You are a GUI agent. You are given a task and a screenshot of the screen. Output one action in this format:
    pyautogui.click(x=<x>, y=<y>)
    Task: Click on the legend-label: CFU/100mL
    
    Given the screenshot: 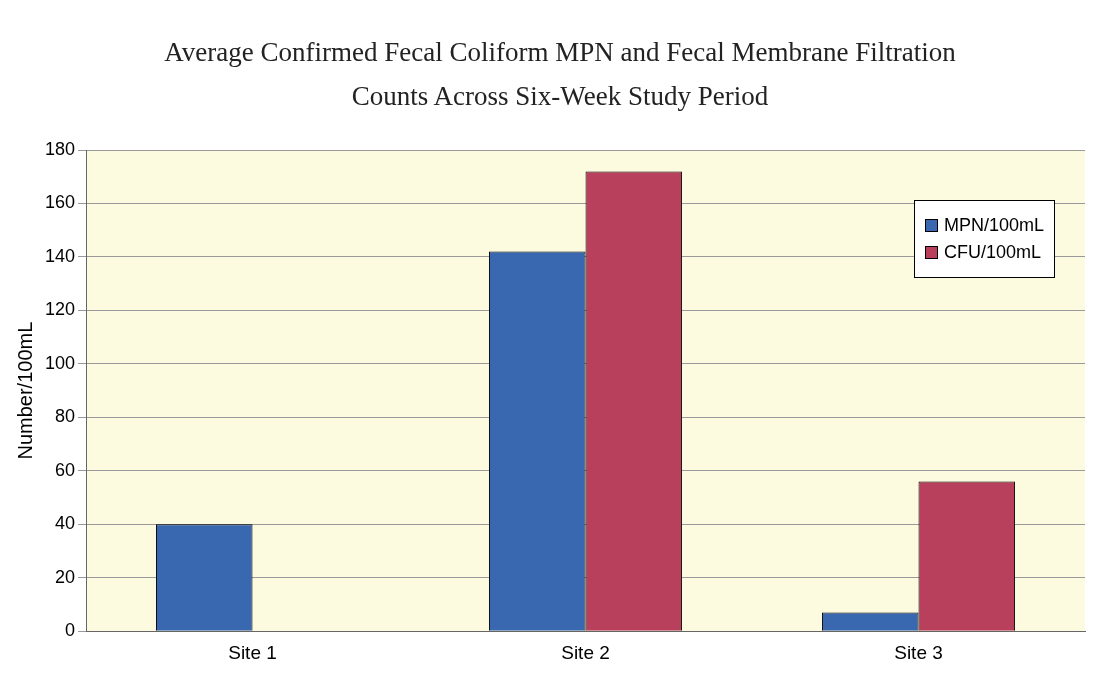 What is the action you would take?
    pyautogui.click(x=992, y=252)
    